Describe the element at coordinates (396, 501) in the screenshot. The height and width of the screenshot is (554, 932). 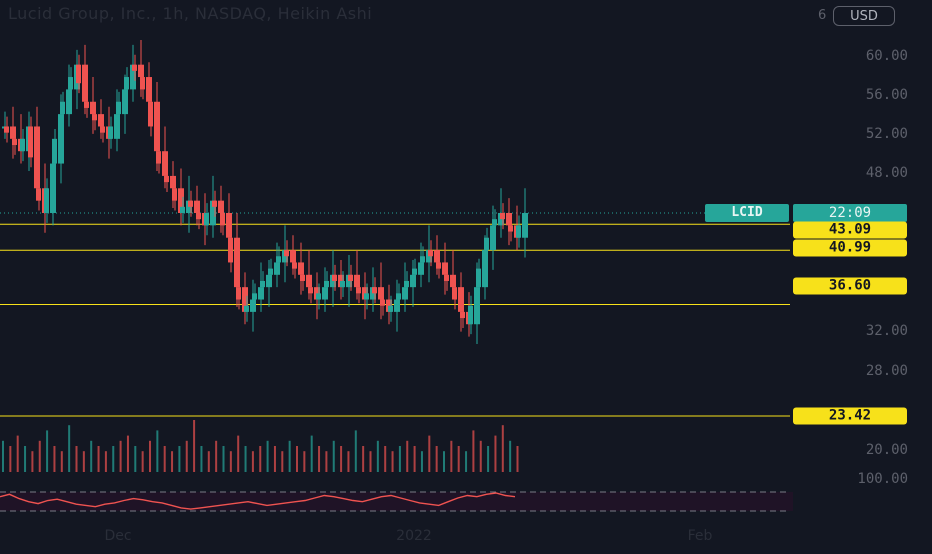
I see `rsi-band` at that location.